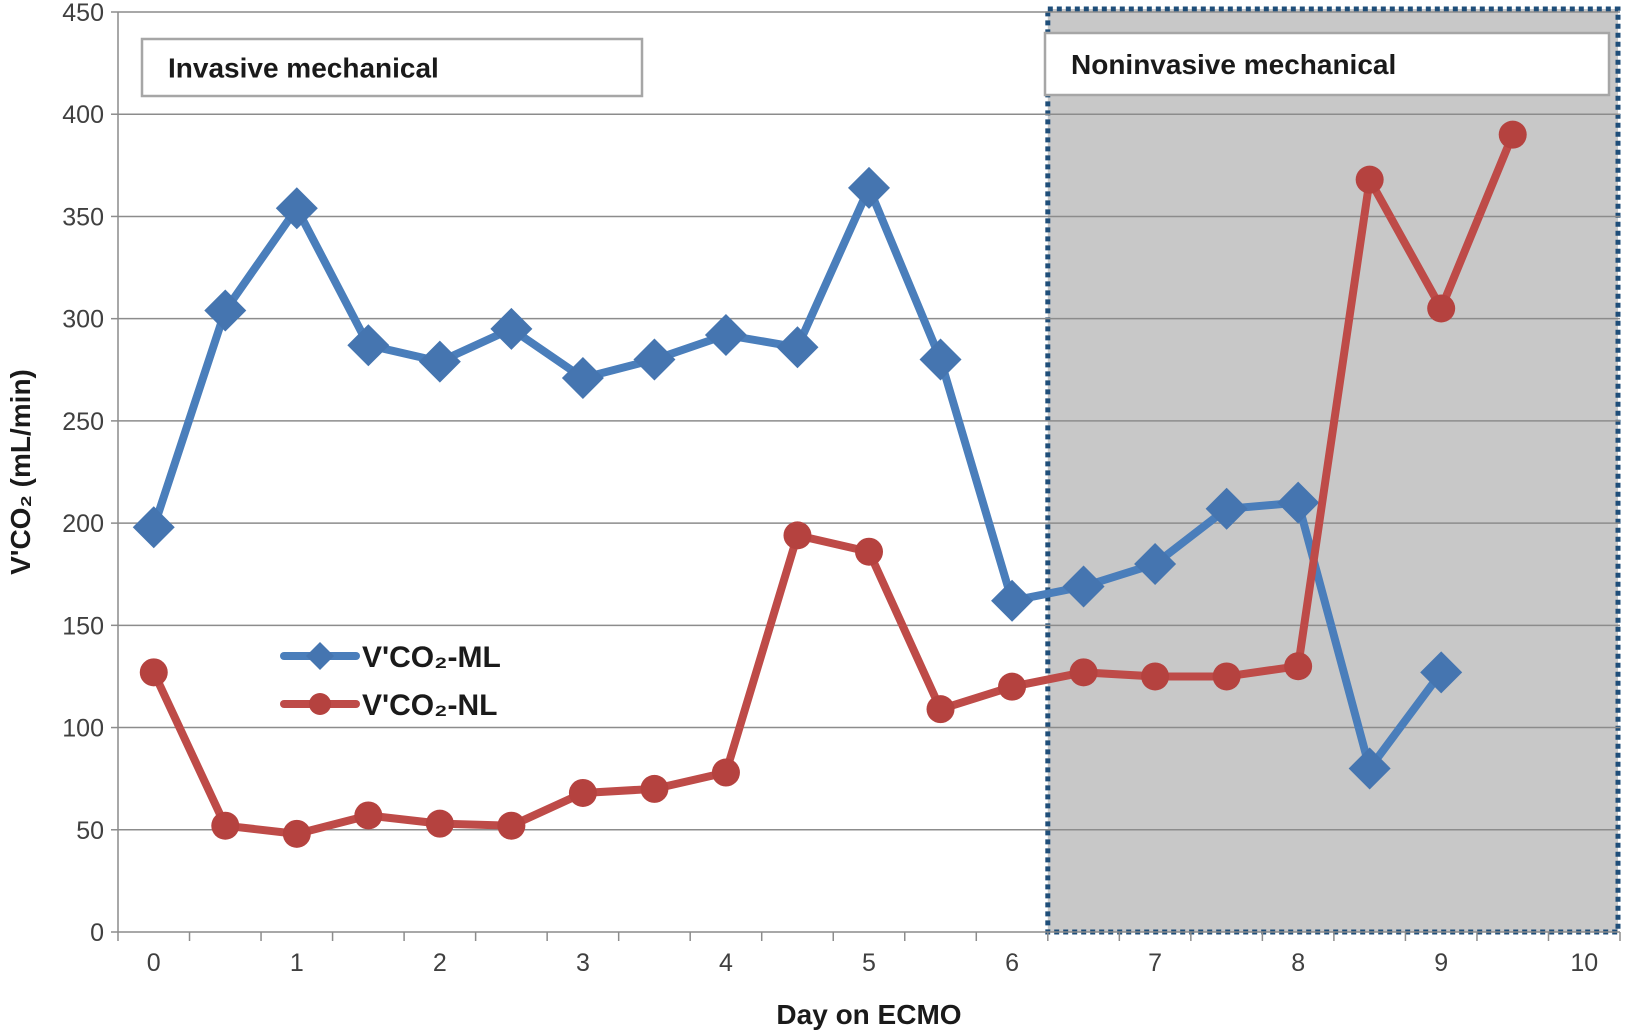 Image resolution: width=1632 pixels, height=1033 pixels. What do you see at coordinates (83, 524) in the screenshot?
I see `y-tick-label: 200` at bounding box center [83, 524].